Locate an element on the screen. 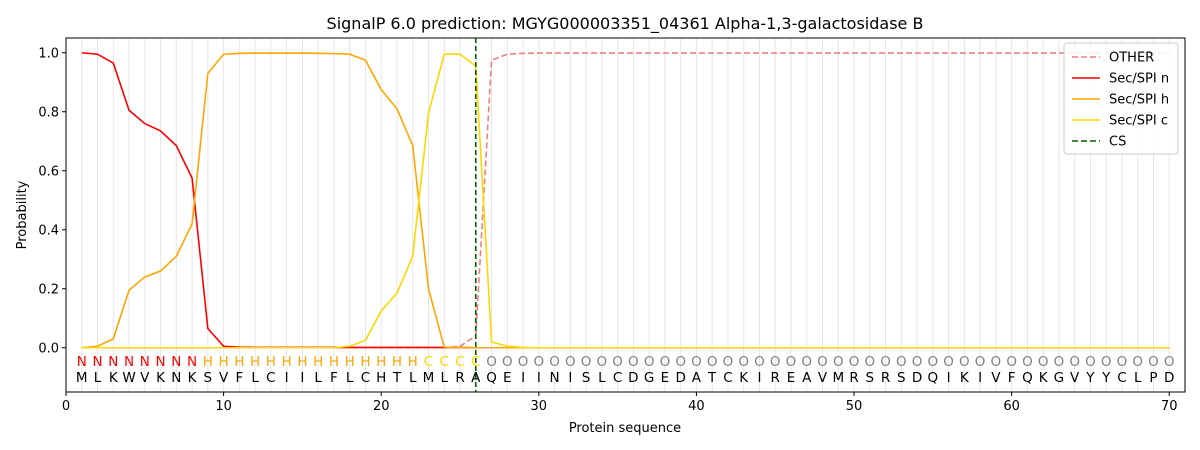 The width and height of the screenshot is (1200, 450). residue-label: Y is located at coordinates (1090, 378).